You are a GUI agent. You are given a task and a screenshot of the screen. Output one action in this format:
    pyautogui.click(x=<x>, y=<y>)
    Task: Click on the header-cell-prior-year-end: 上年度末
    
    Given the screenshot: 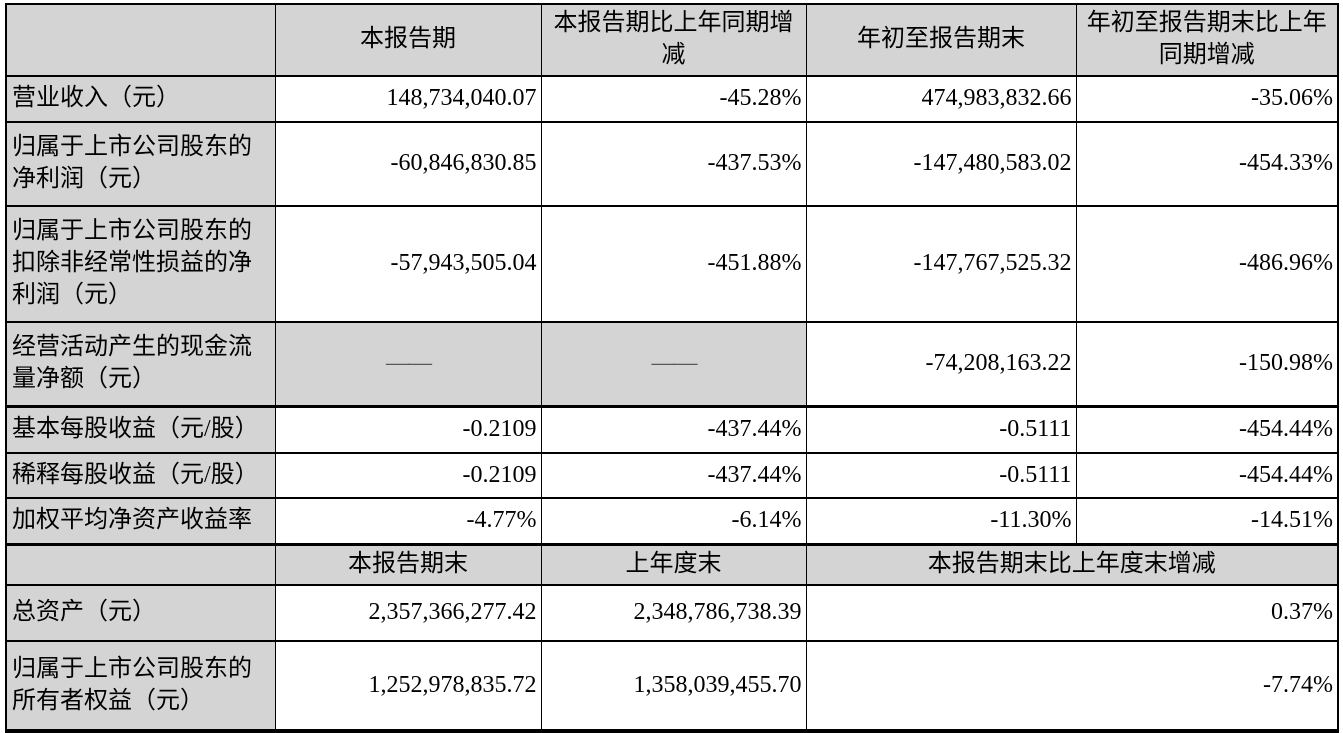 What is the action you would take?
    pyautogui.click(x=673, y=564)
    